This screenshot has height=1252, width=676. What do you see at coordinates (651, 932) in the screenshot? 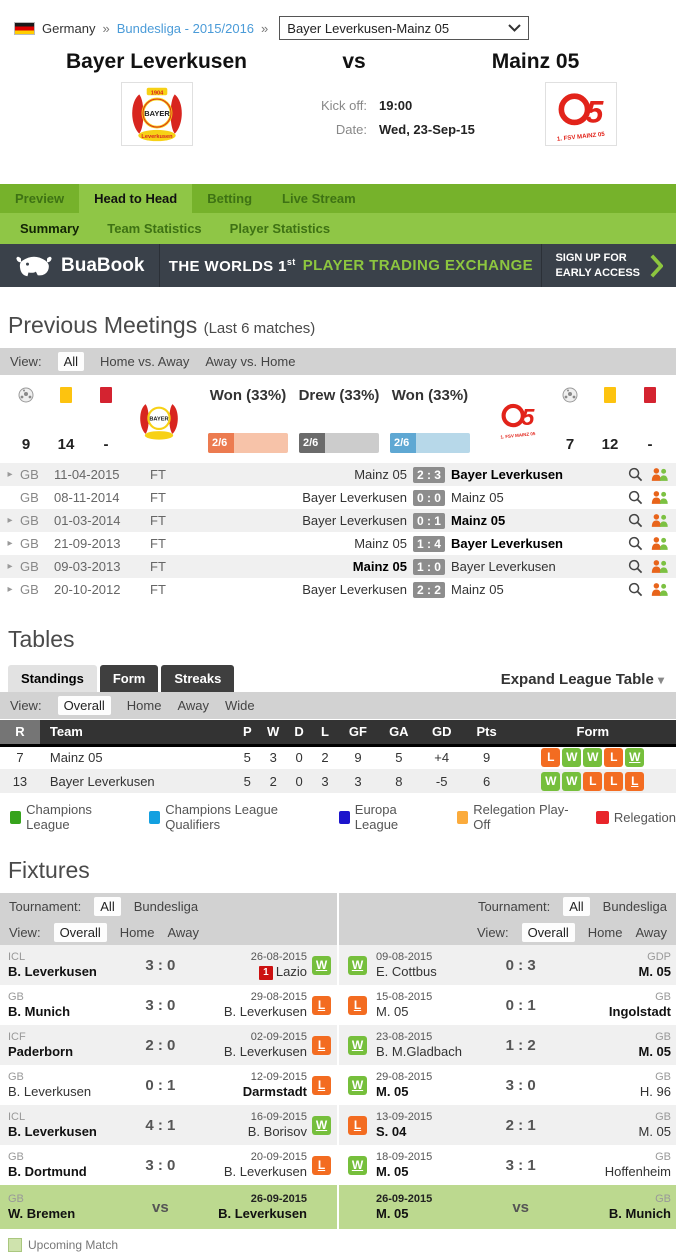
I see `r-view-option-away: Away` at bounding box center [651, 932].